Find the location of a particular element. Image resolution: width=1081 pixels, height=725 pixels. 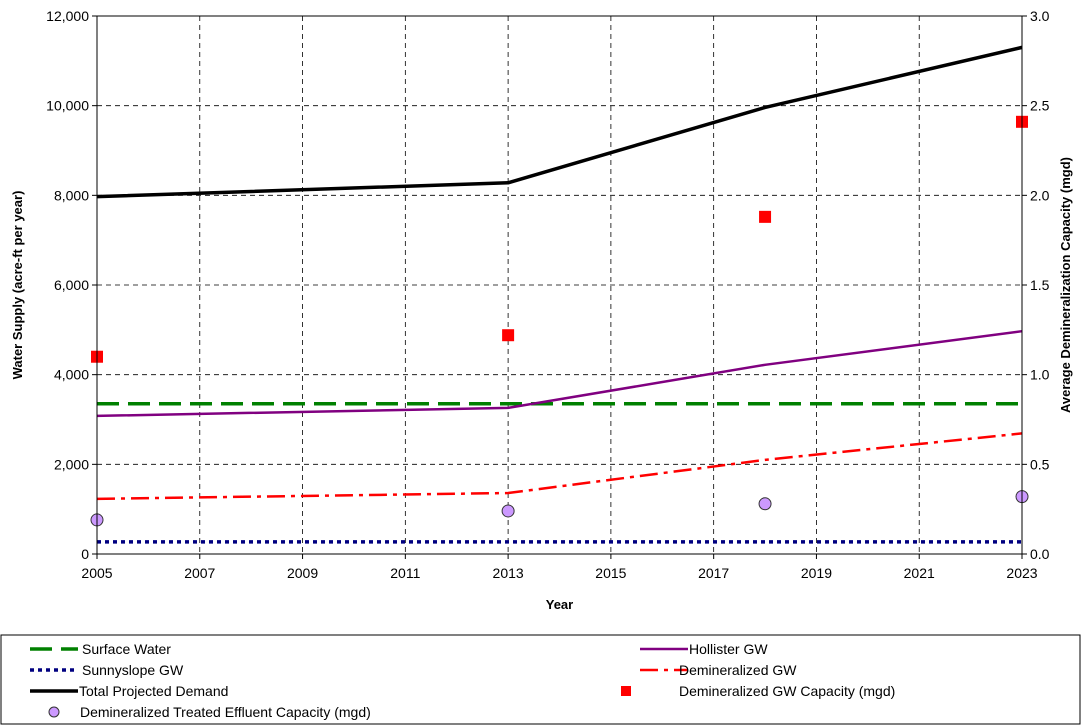

x-tick-label: 2023 is located at coordinates (1021, 573).